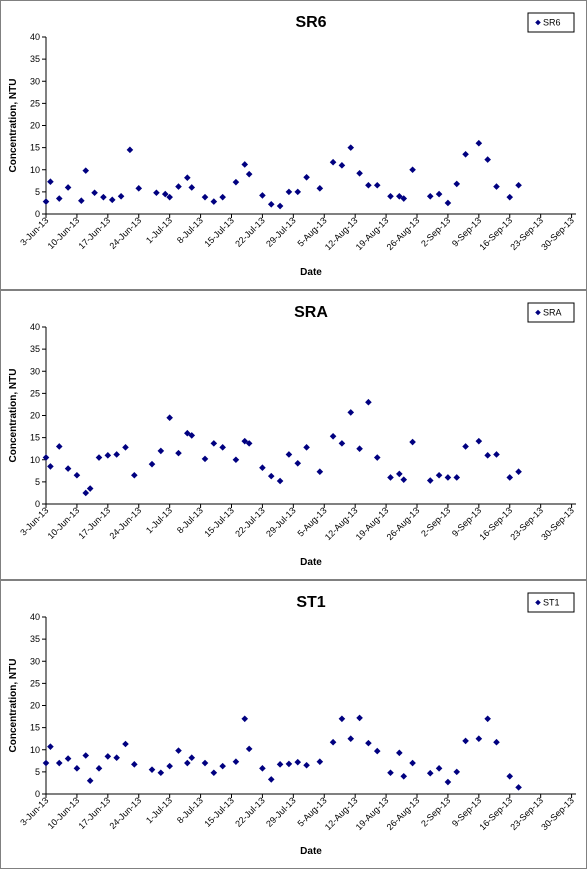 The height and width of the screenshot is (869, 587). What do you see at coordinates (552, 313) in the screenshot?
I see `legend-label: SRA` at bounding box center [552, 313].